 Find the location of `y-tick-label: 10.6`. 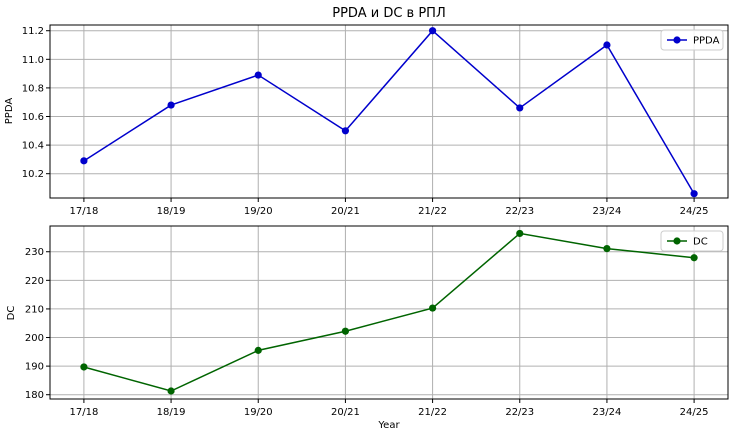

y-tick-label: 10.6 is located at coordinates (33, 117).